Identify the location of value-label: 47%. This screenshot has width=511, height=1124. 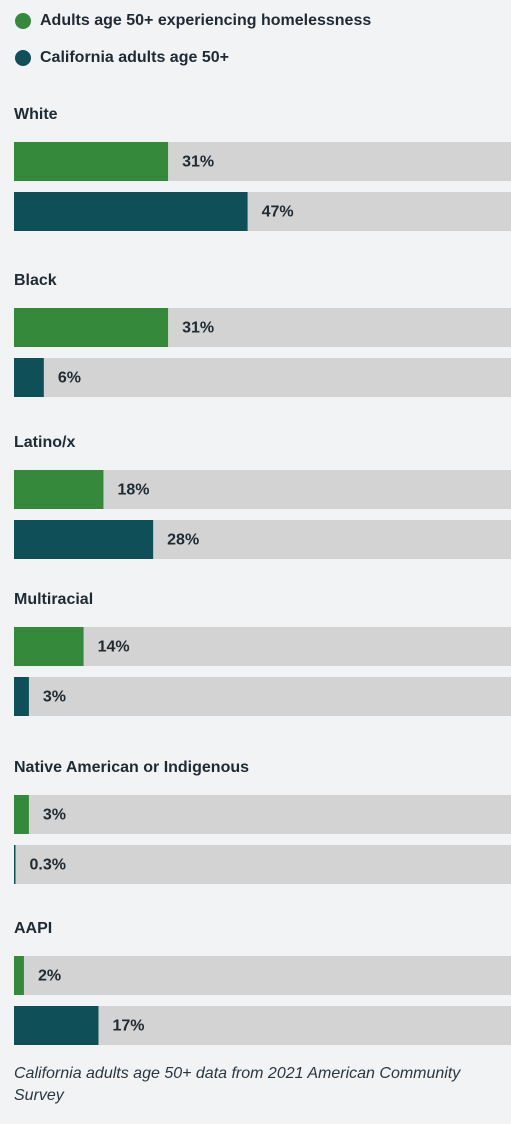
(278, 212).